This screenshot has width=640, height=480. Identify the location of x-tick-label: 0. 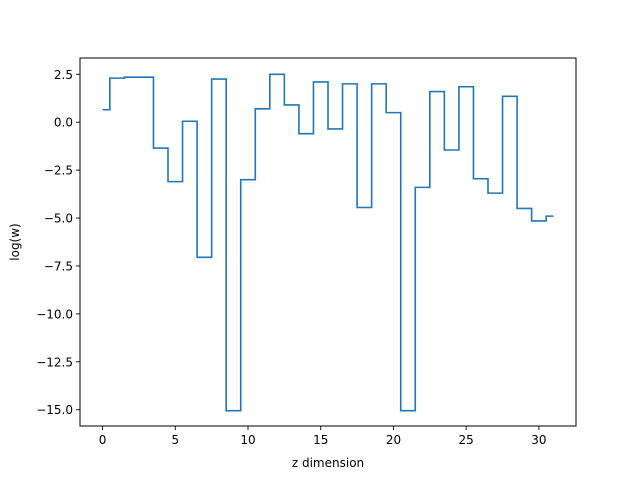
(103, 440).